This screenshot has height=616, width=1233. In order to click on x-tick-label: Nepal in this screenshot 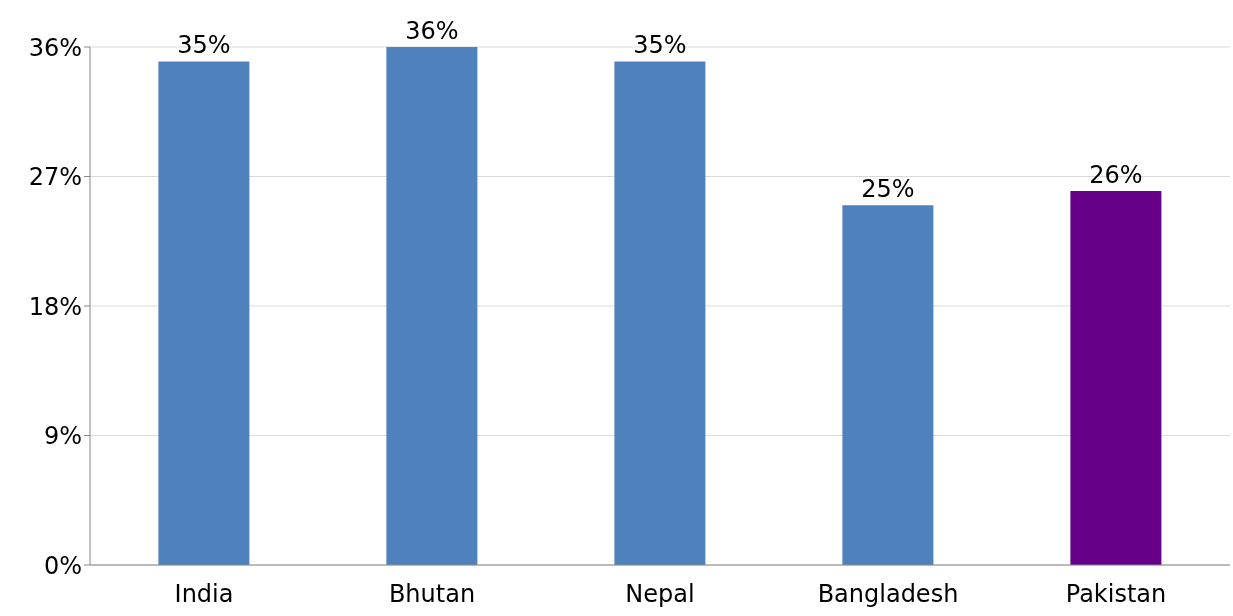, I will do `click(660, 594)`.